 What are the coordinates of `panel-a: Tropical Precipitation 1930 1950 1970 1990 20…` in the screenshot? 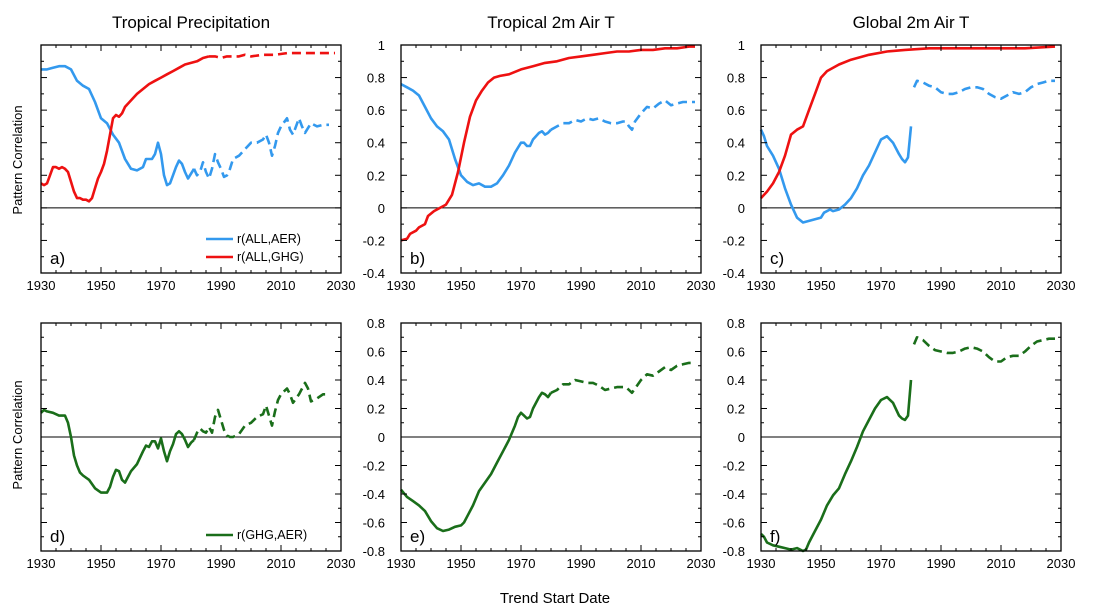 It's located at (191, 153).